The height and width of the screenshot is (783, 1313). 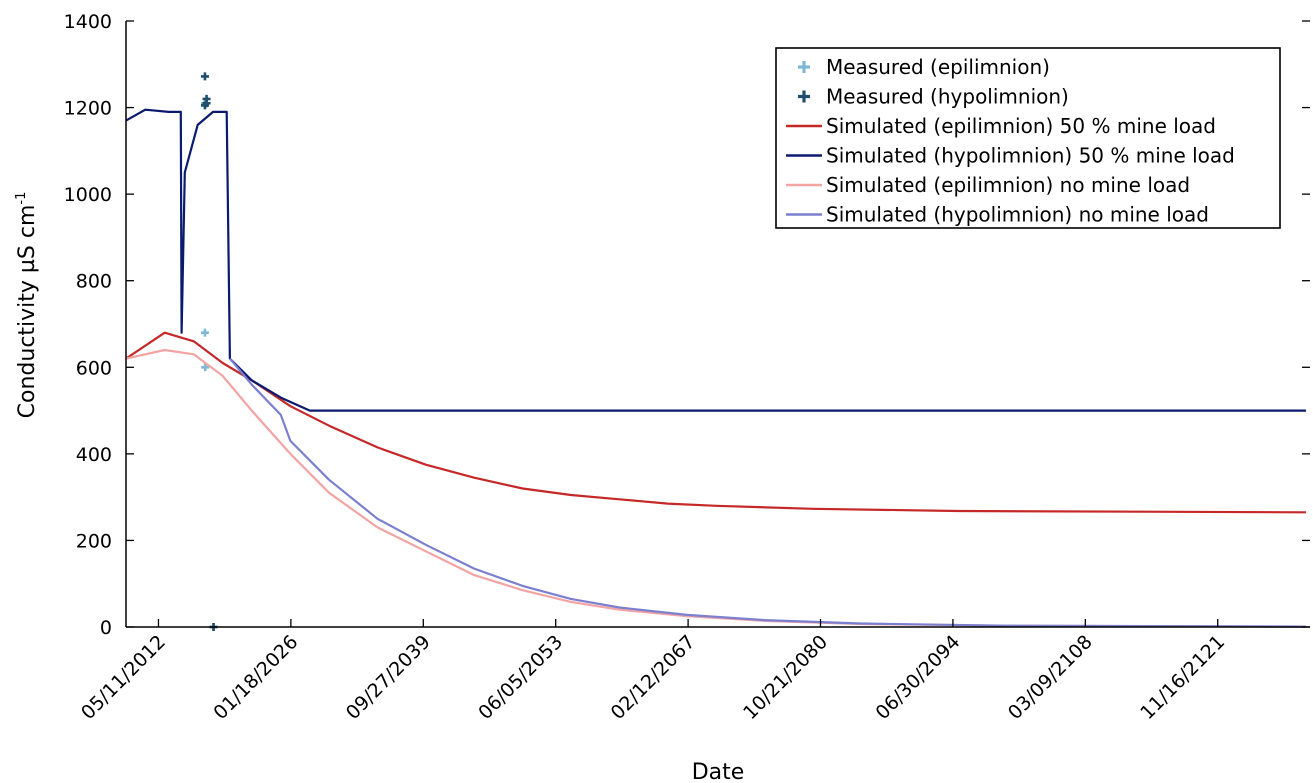 What do you see at coordinates (123, 677) in the screenshot?
I see `x-tick-label: 05/11/2012` at bounding box center [123, 677].